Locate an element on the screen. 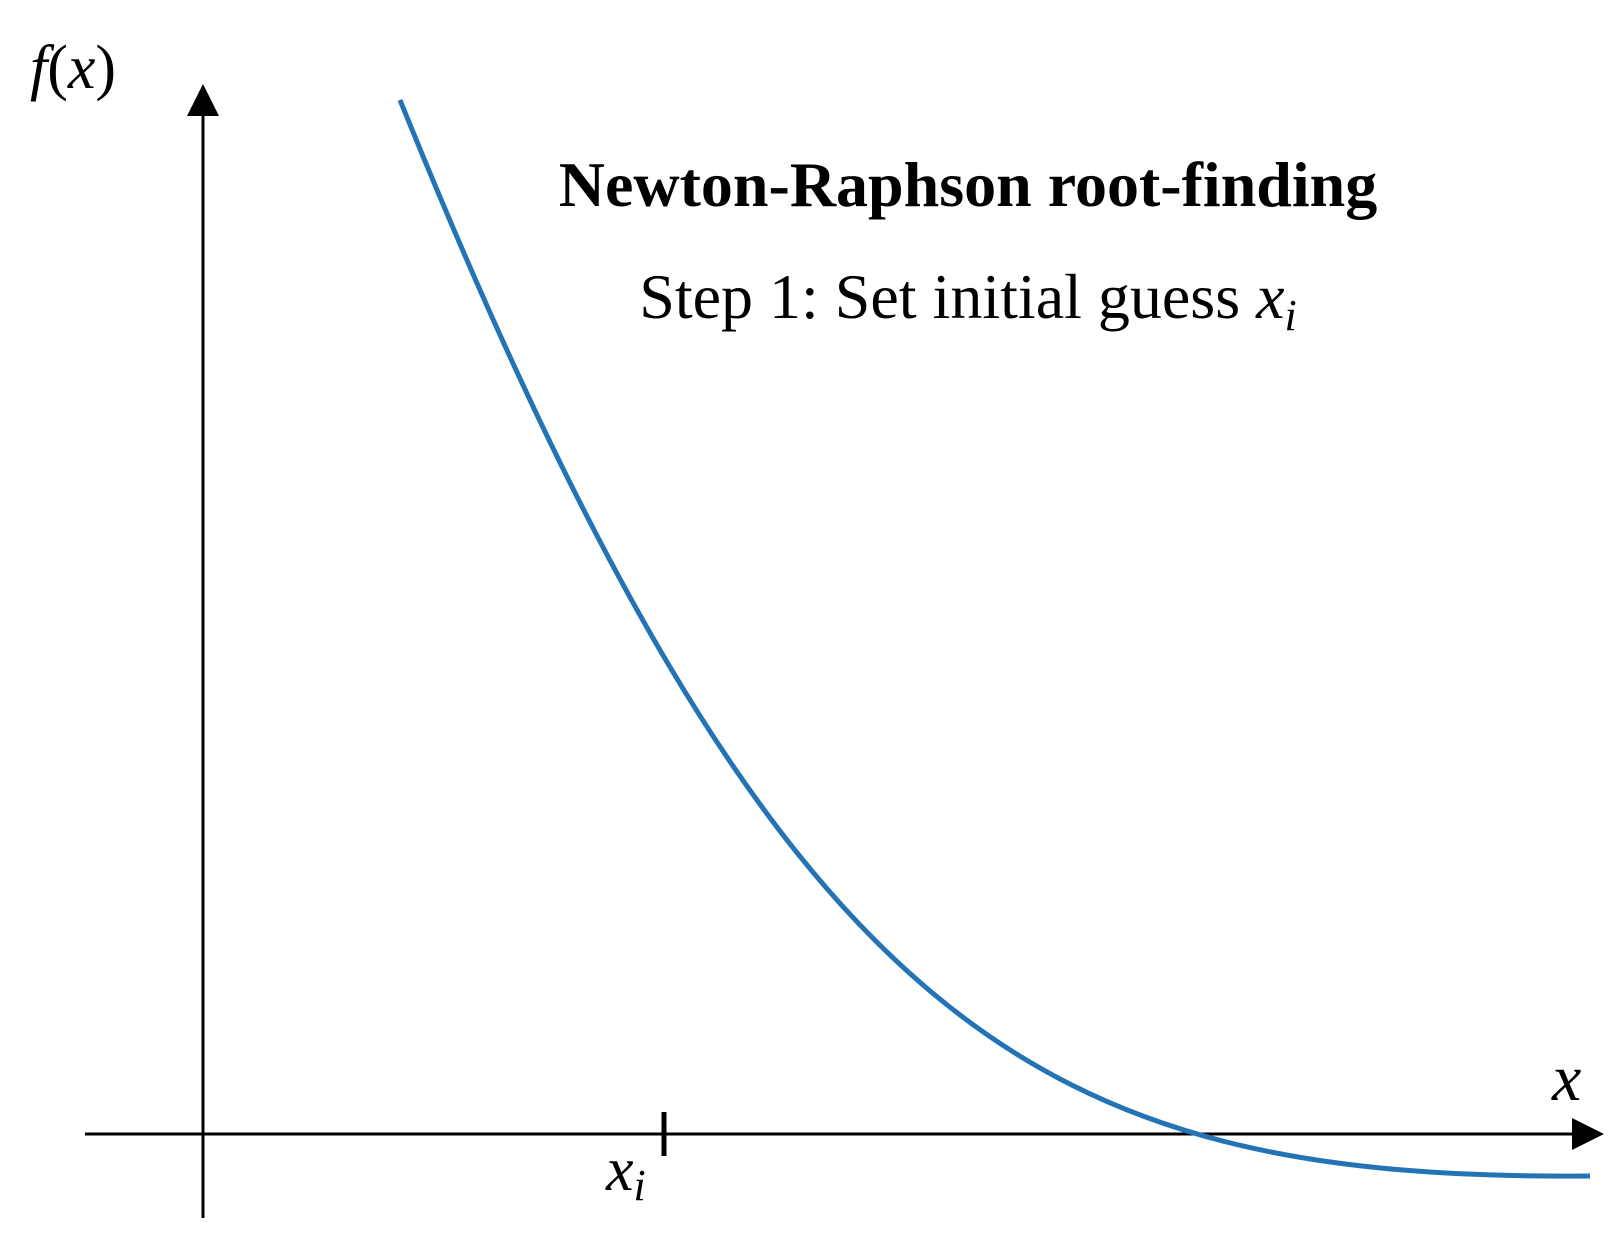 The height and width of the screenshot is (1239, 1616). y-axis-label: f(x) is located at coordinates (73, 68).